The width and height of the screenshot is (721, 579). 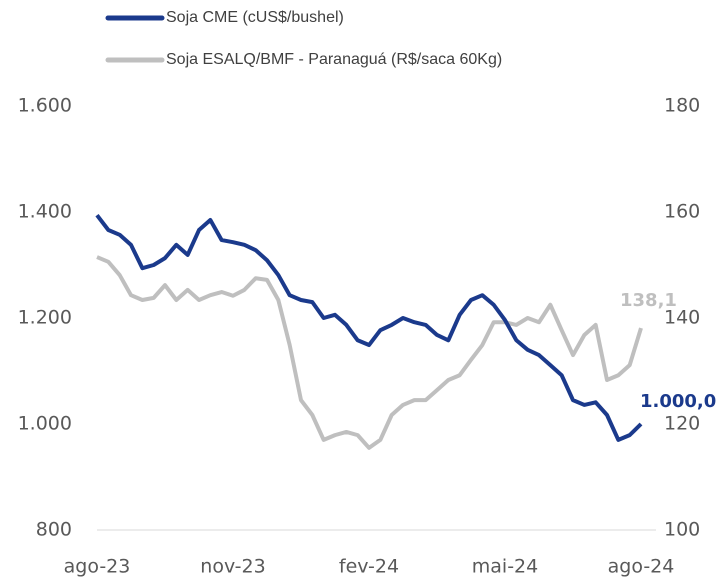 I want to click on x-tick-label: fev-24, so click(x=369, y=567).